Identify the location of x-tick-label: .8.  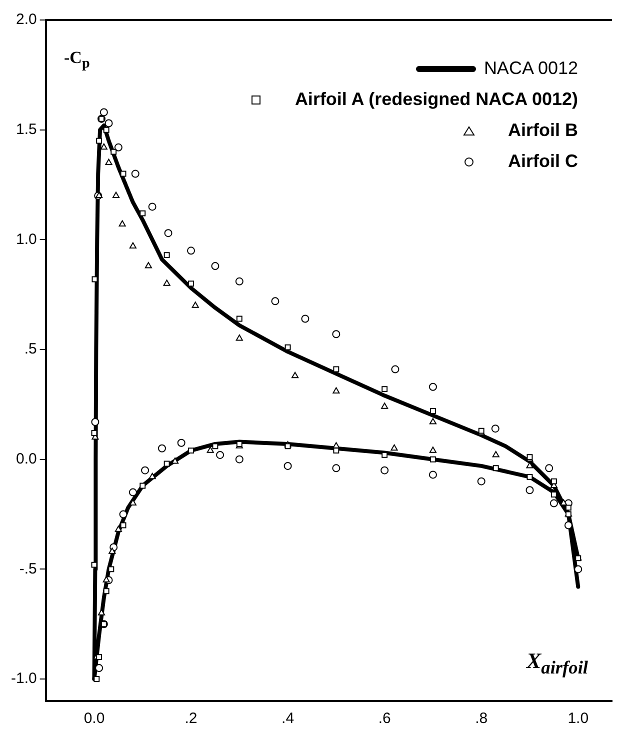
(481, 719).